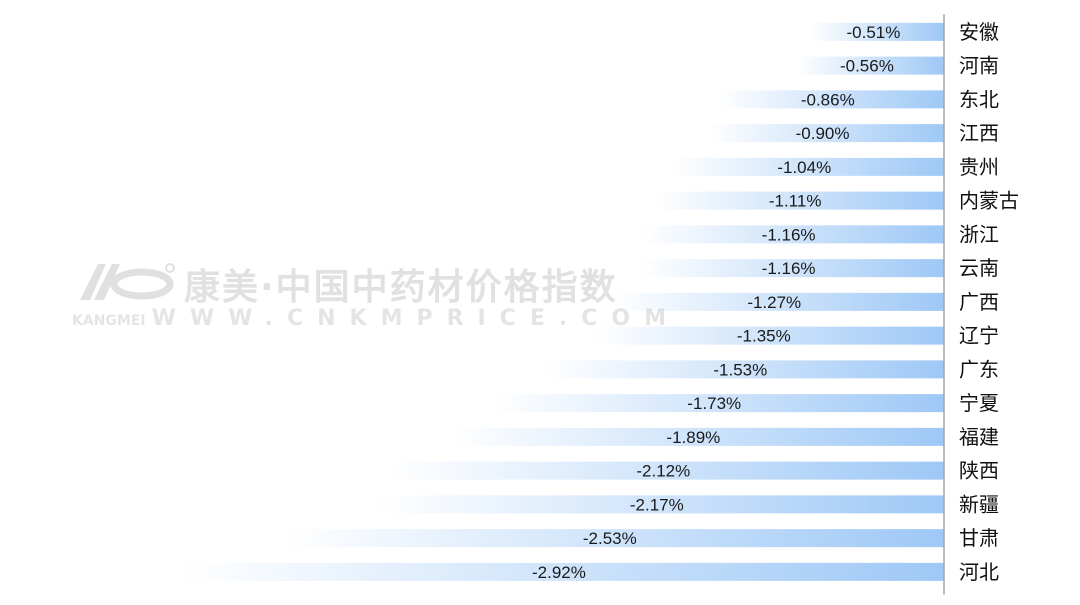 The image size is (1080, 605). What do you see at coordinates (979, 302) in the screenshot?
I see `category-label: 广西` at bounding box center [979, 302].